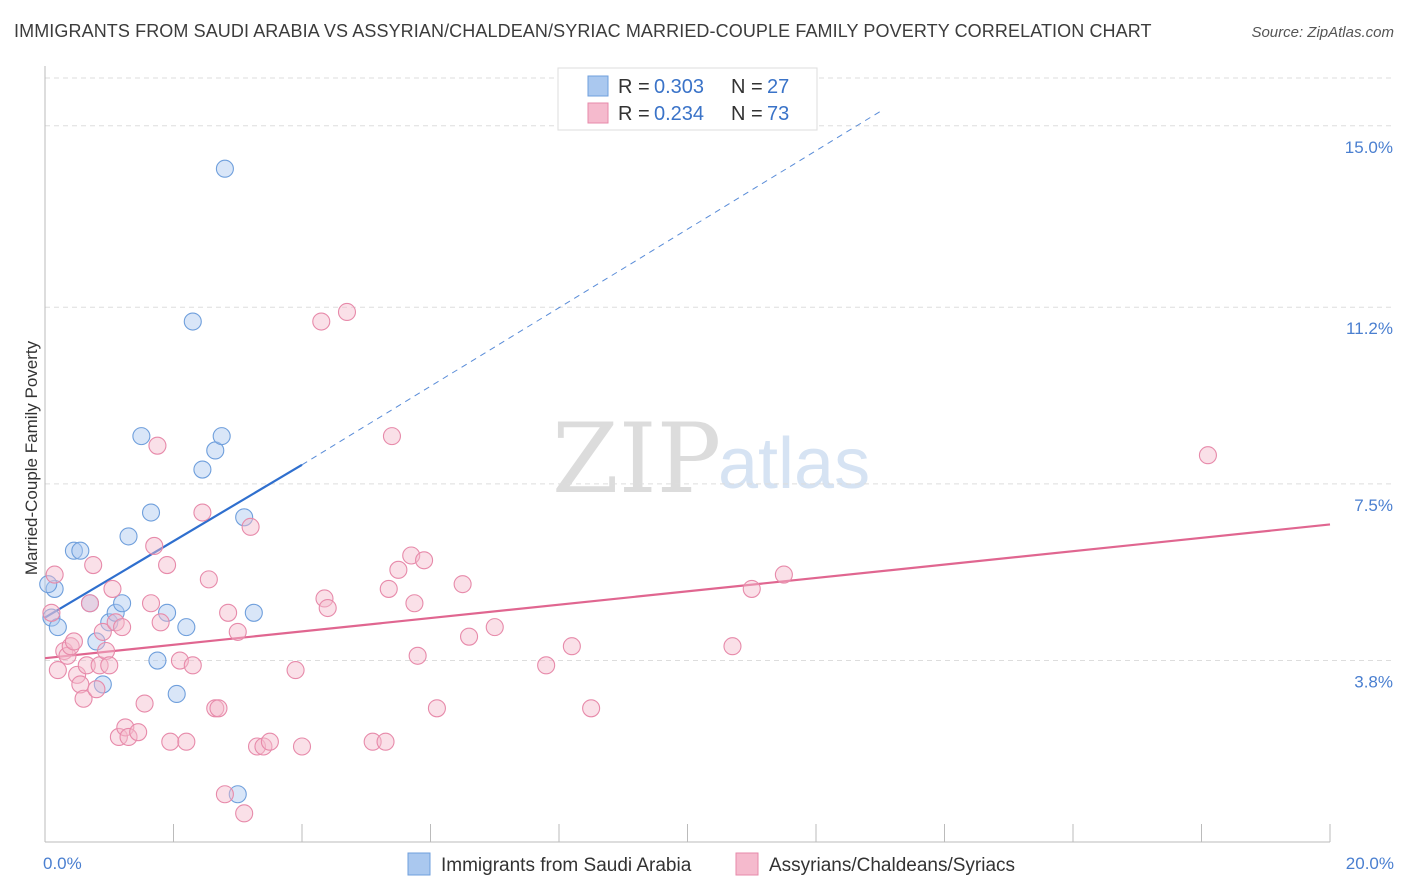 This screenshot has width=1406, height=892. What do you see at coordinates (634, 87) in the screenshot?
I see `legend-r-label-saudi-arabia: R =` at bounding box center [634, 87].